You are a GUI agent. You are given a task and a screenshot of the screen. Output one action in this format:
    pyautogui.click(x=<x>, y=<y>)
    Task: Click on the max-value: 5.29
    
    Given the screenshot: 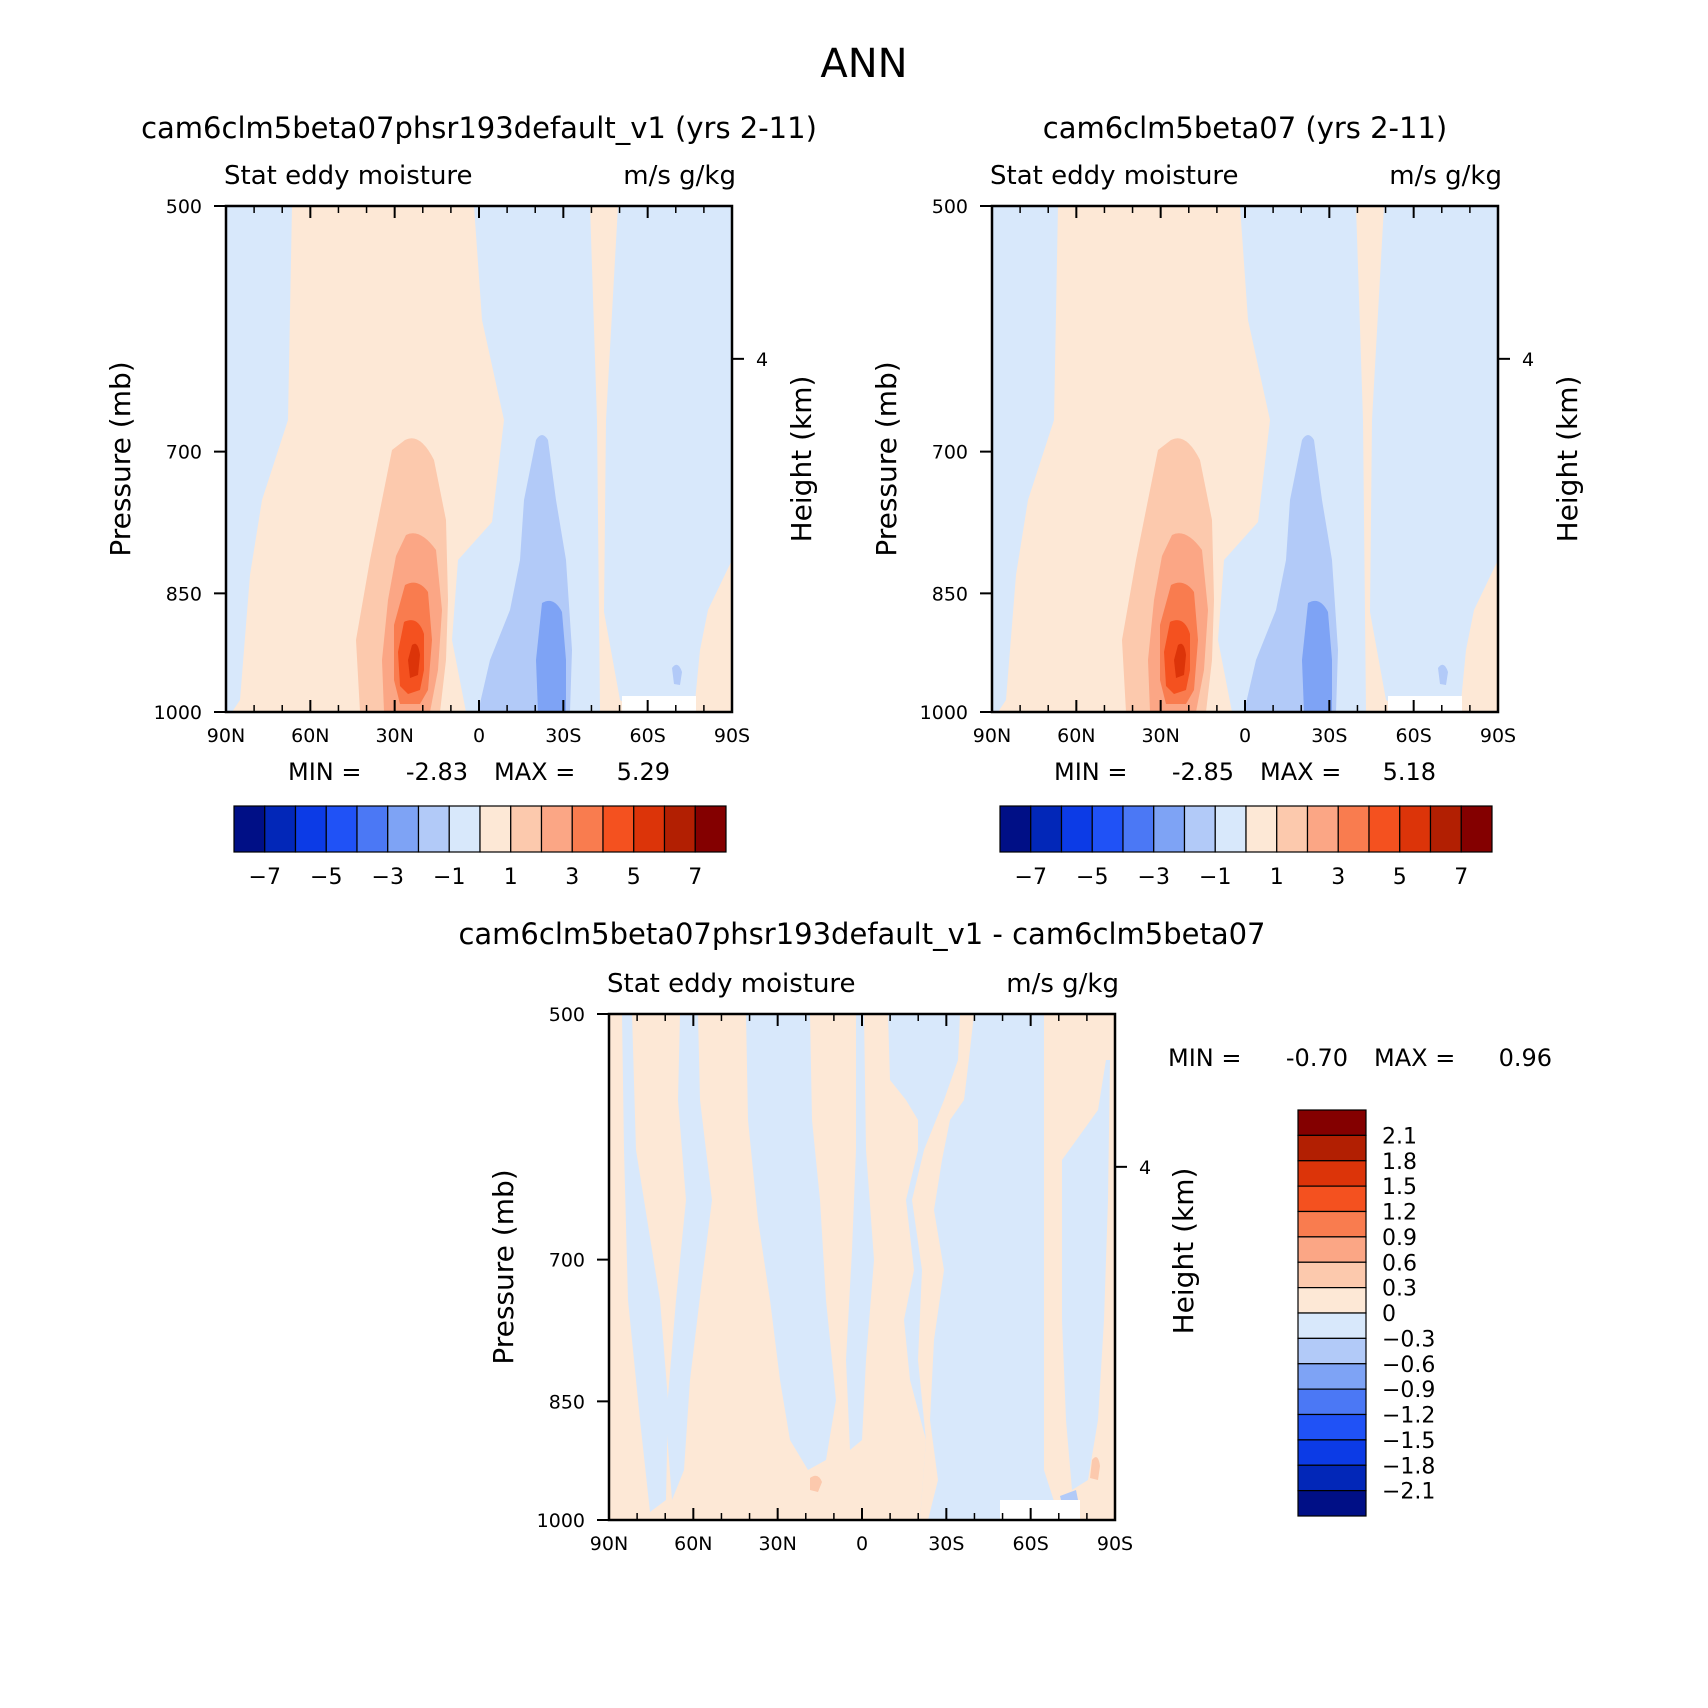 What is the action you would take?
    pyautogui.click(x=643, y=772)
    